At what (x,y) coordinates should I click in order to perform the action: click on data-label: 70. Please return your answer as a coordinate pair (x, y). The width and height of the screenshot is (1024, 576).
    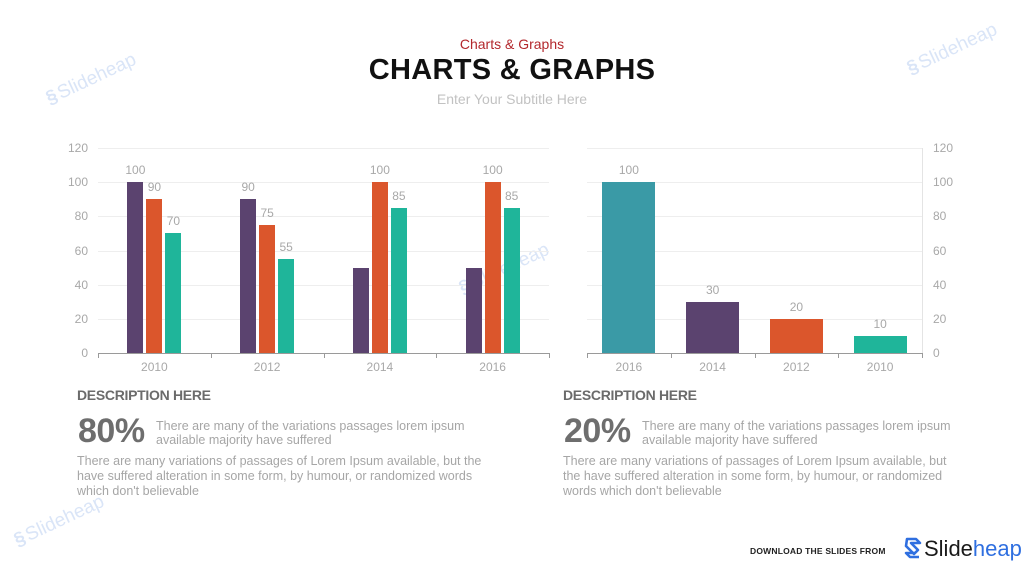
    Looking at the image, I should click on (173, 221).